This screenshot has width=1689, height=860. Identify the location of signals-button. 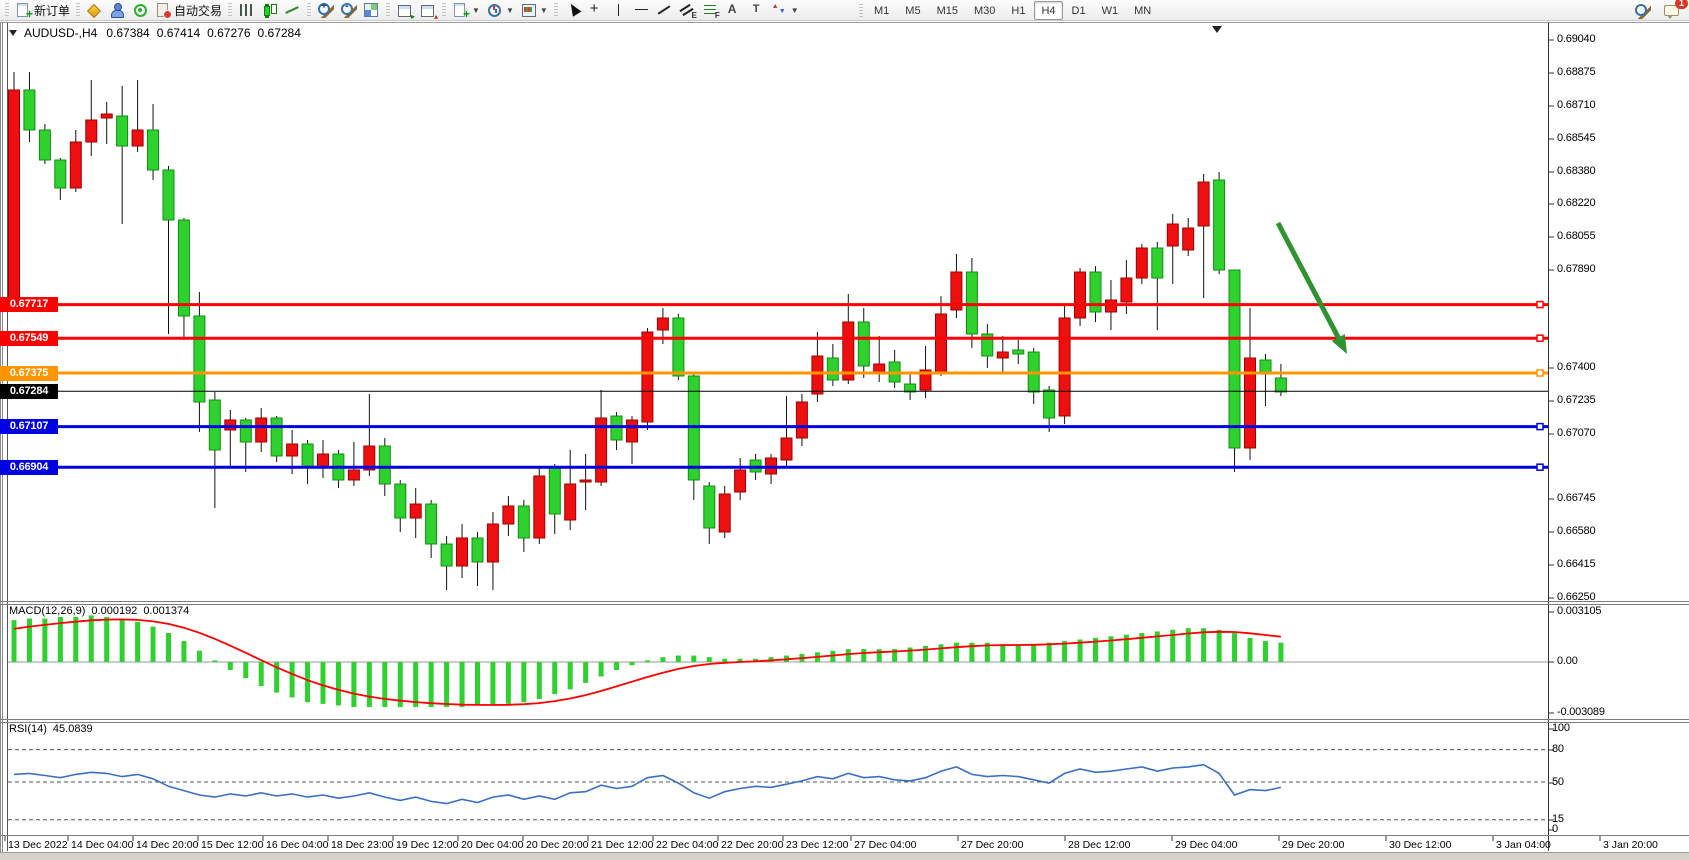
(140, 10).